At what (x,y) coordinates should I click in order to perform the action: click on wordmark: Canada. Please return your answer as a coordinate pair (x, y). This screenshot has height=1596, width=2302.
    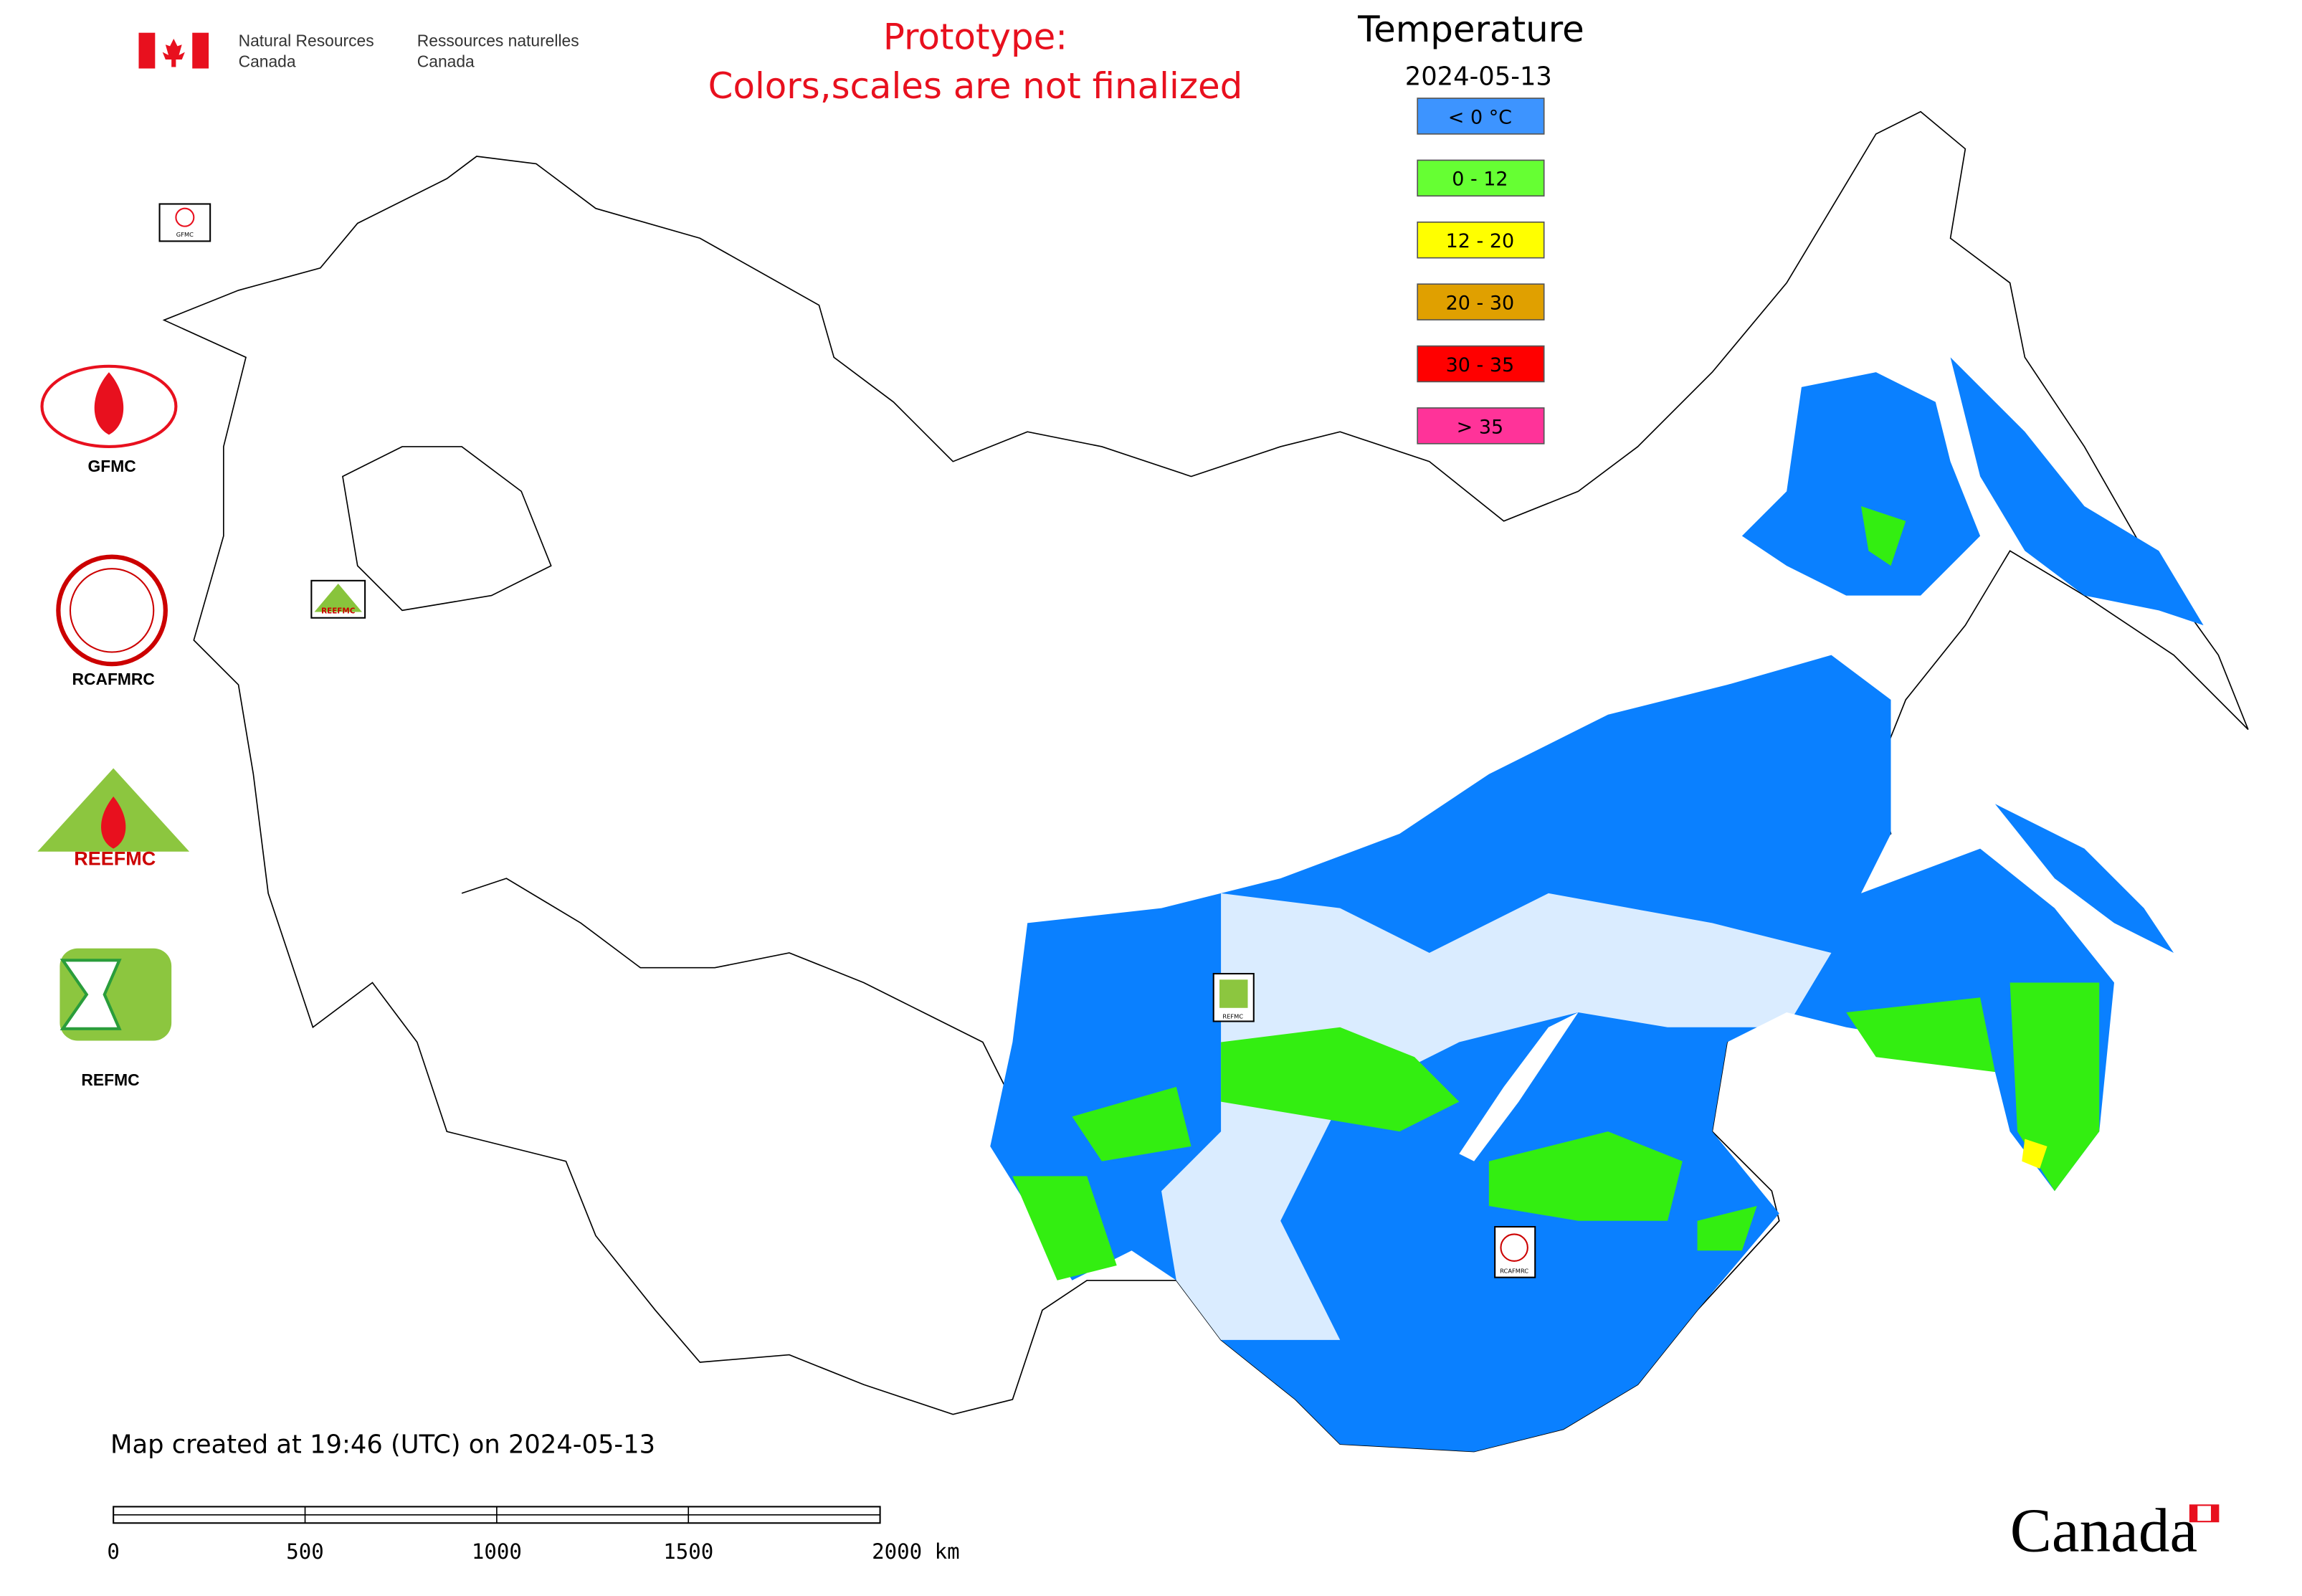
    Looking at the image, I should click on (2103, 1530).